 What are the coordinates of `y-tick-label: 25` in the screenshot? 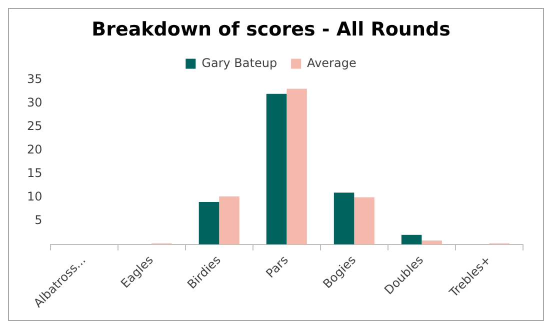 It's located at (34, 125).